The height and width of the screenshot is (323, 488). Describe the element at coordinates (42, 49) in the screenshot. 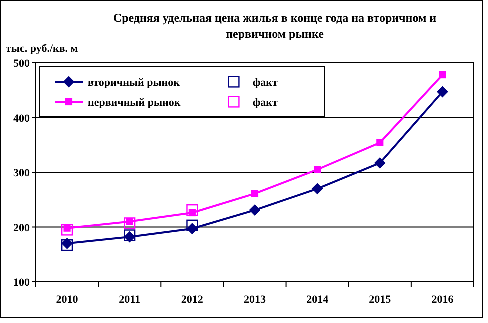

I see `y-axis-title: тыс. руб./кв. м` at that location.